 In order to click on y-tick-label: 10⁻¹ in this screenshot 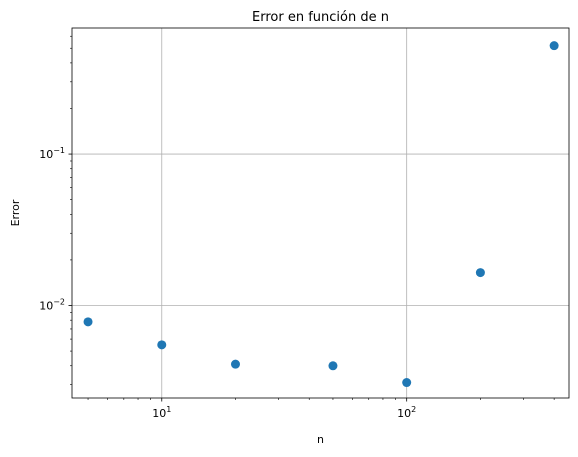, I will do `click(52, 153)`.